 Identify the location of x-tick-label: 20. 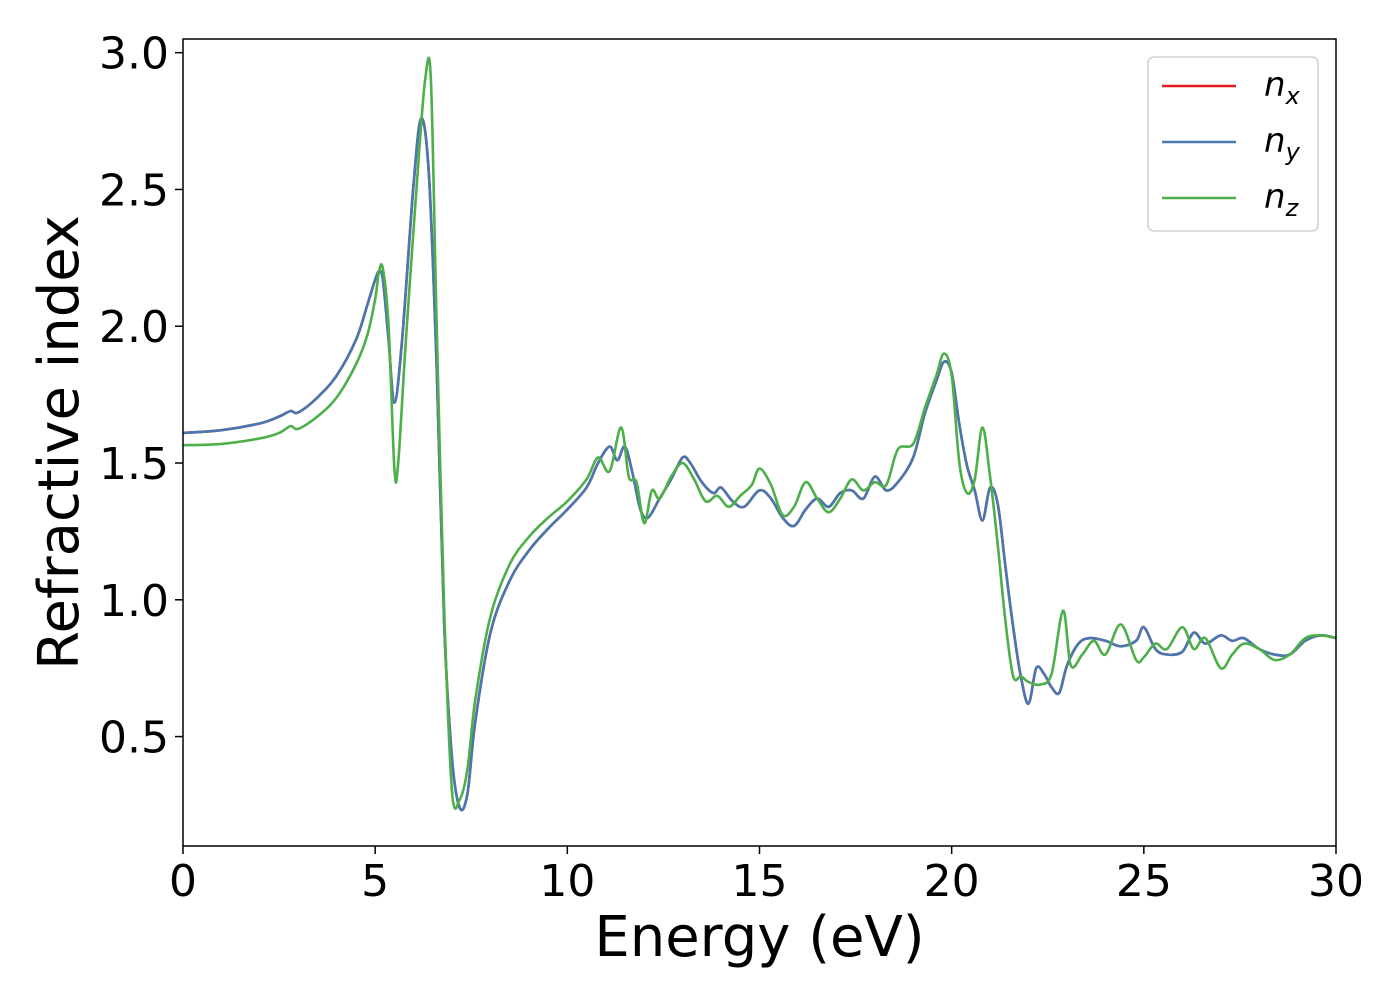
(952, 881).